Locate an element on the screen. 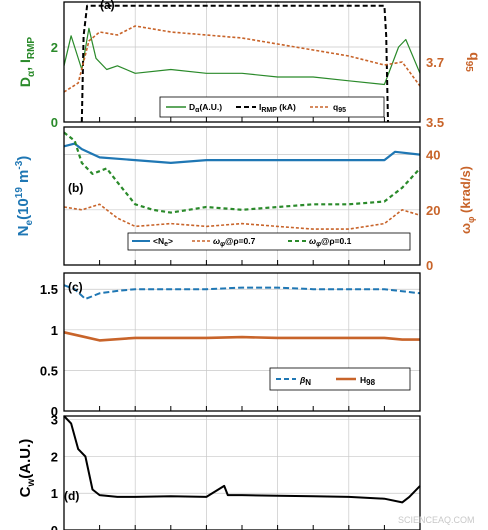  da-part: D is located at coordinates (25, 82).